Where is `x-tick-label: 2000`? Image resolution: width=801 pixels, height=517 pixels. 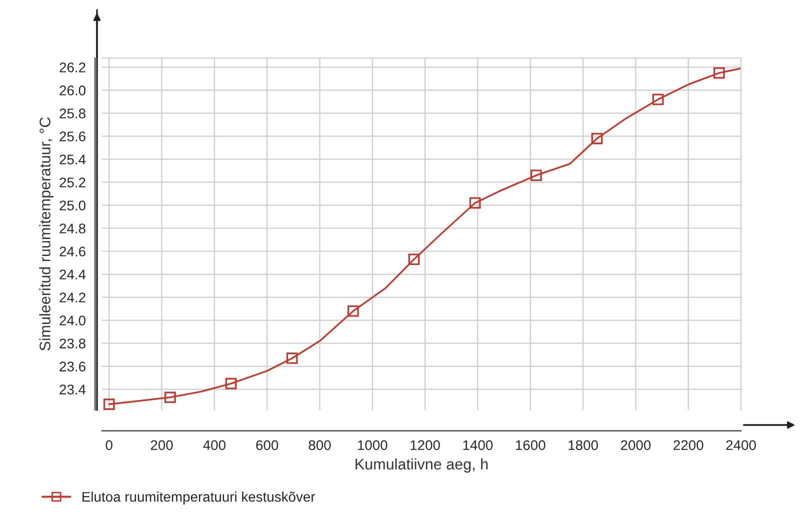 x-tick-label: 2000 is located at coordinates (635, 445).